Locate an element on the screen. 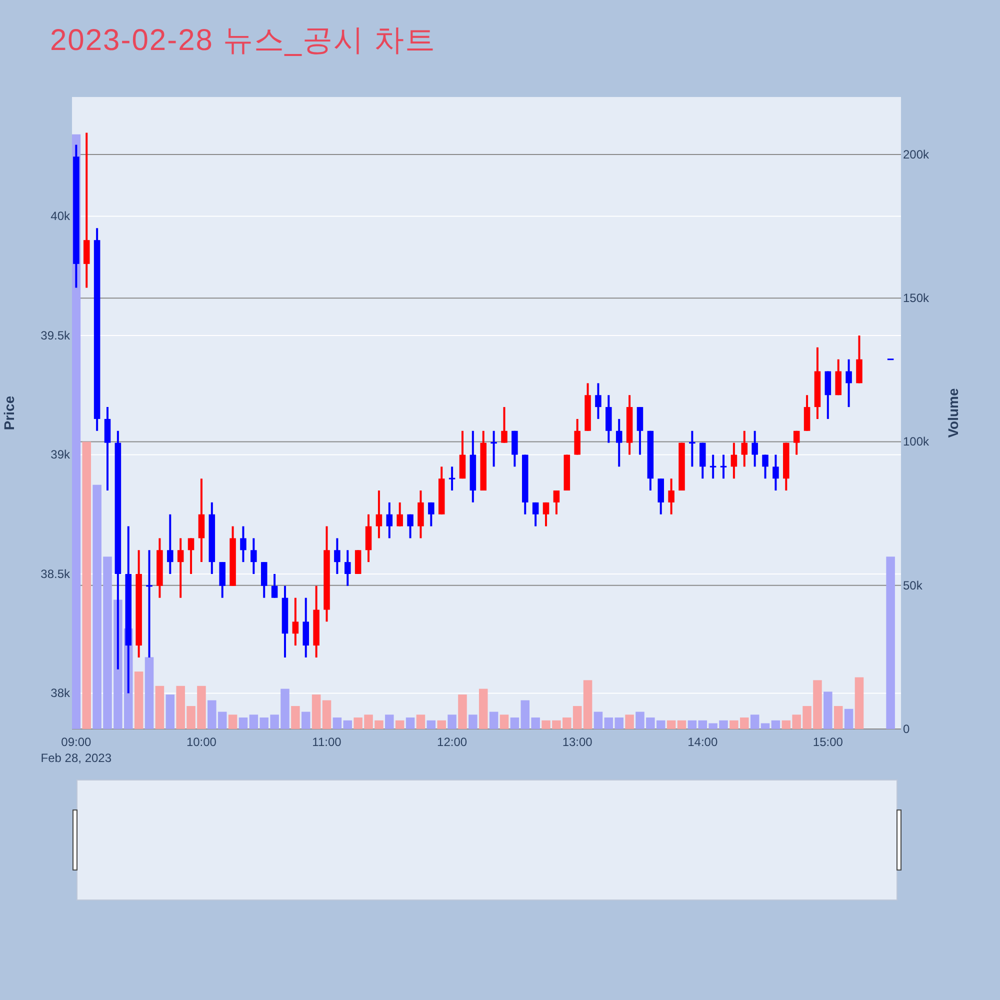  y2-tick-label: 150k is located at coordinates (916, 298).